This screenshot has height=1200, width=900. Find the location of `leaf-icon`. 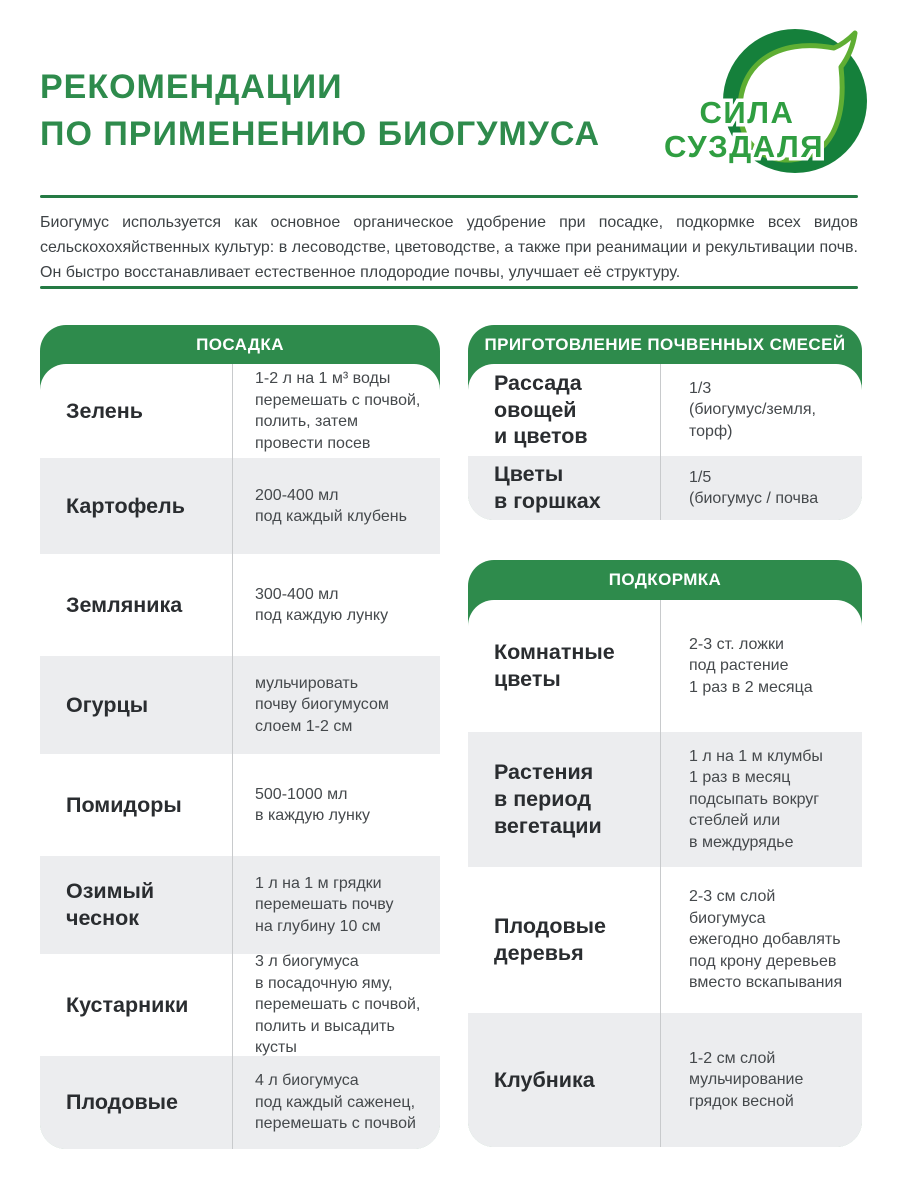

leaf-icon is located at coordinates (797, 96).